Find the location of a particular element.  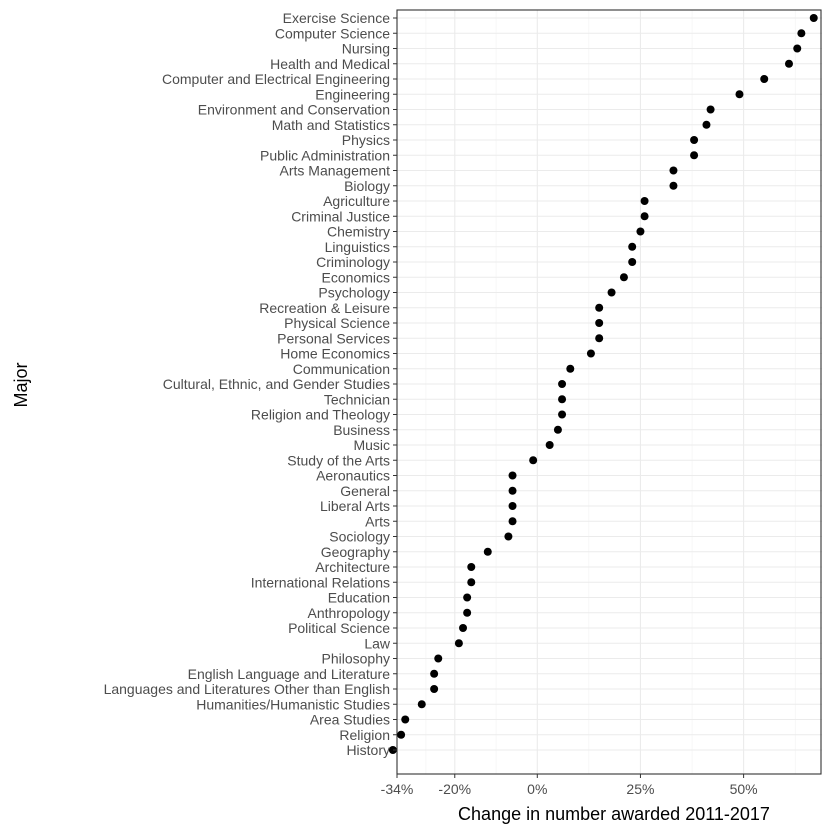

y-tick-label: Health and Medical is located at coordinates (330, 64).